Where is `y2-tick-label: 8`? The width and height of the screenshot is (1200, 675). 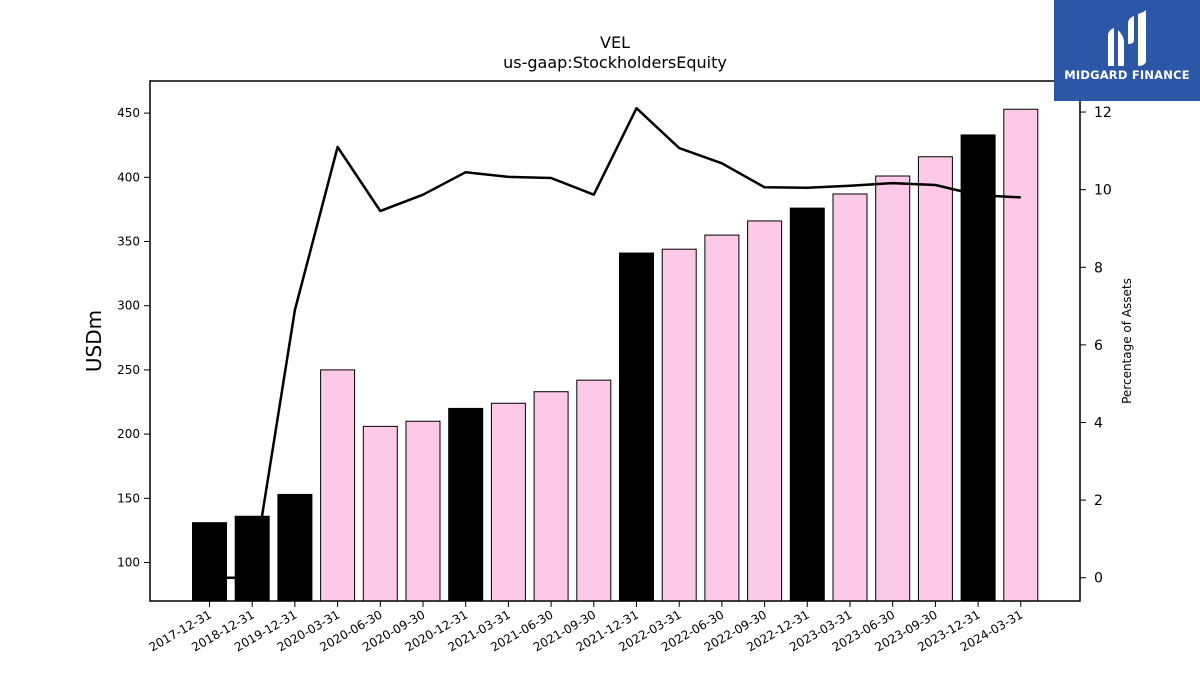 y2-tick-label: 8 is located at coordinates (1098, 268).